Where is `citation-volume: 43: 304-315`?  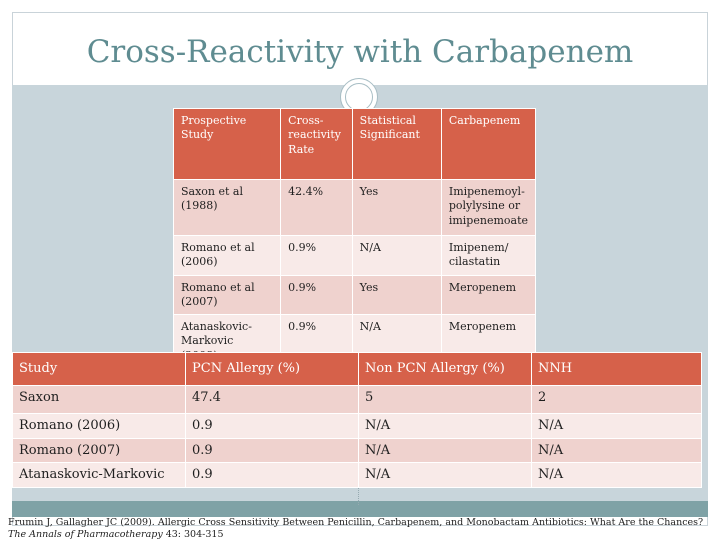
citation-volume: 43: 304-315 is located at coordinates (193, 534).